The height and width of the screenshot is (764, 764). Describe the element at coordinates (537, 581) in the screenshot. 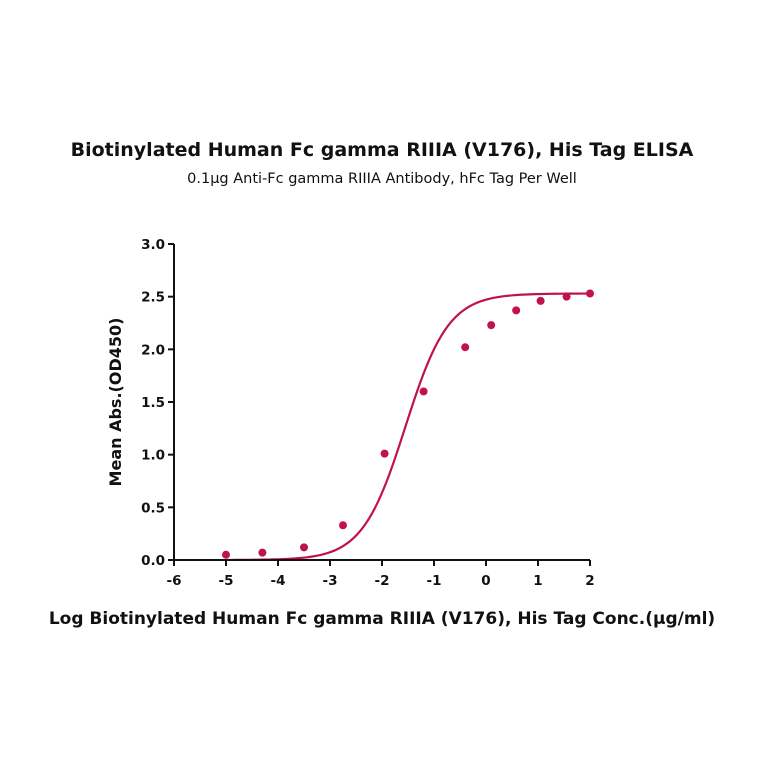

I see `x-tick-label: 1` at that location.